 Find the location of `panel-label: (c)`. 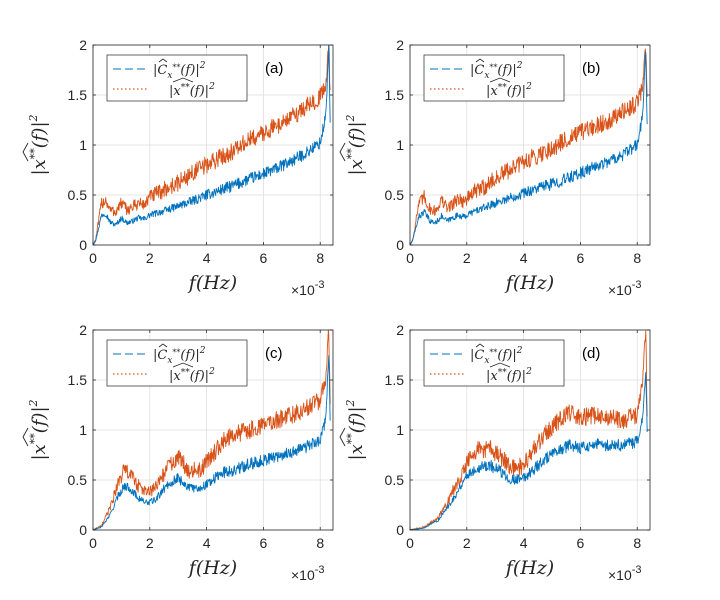

panel-label: (c) is located at coordinates (274, 353).